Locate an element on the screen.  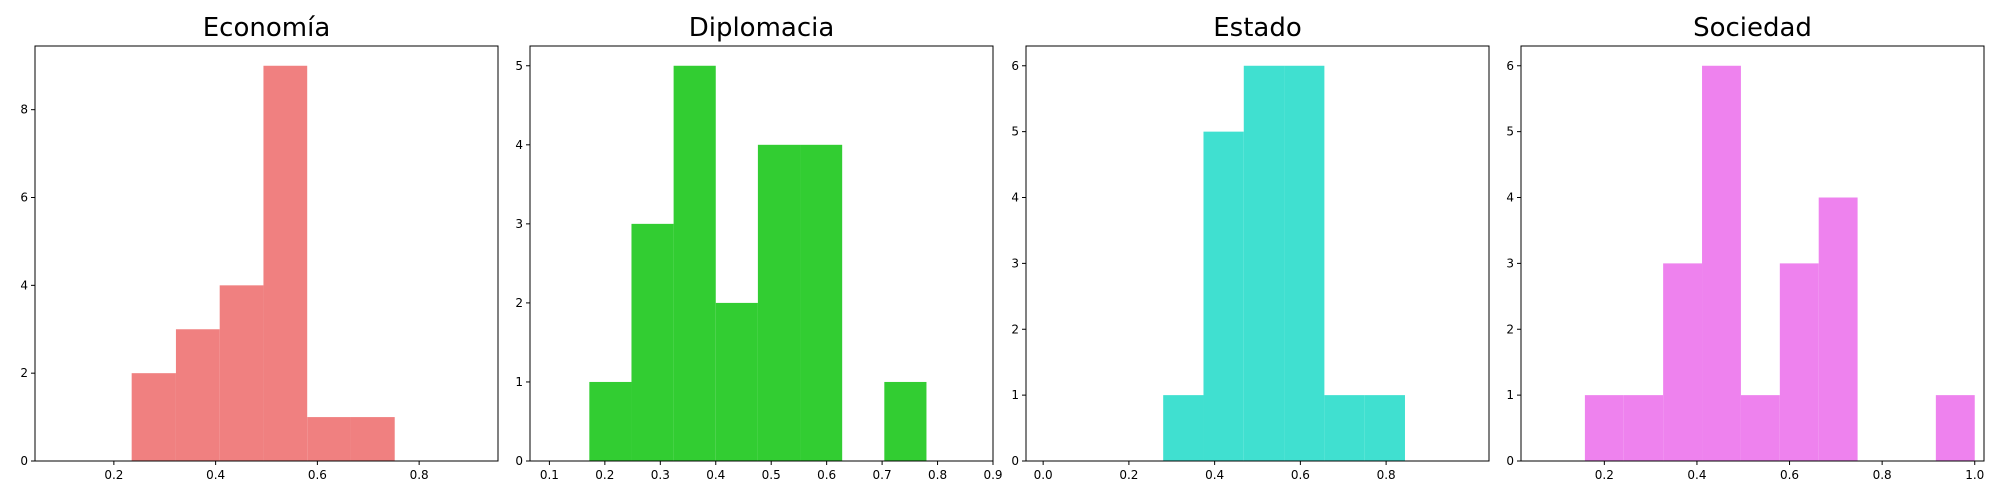
panel-title: Economía is located at coordinates (267, 28).